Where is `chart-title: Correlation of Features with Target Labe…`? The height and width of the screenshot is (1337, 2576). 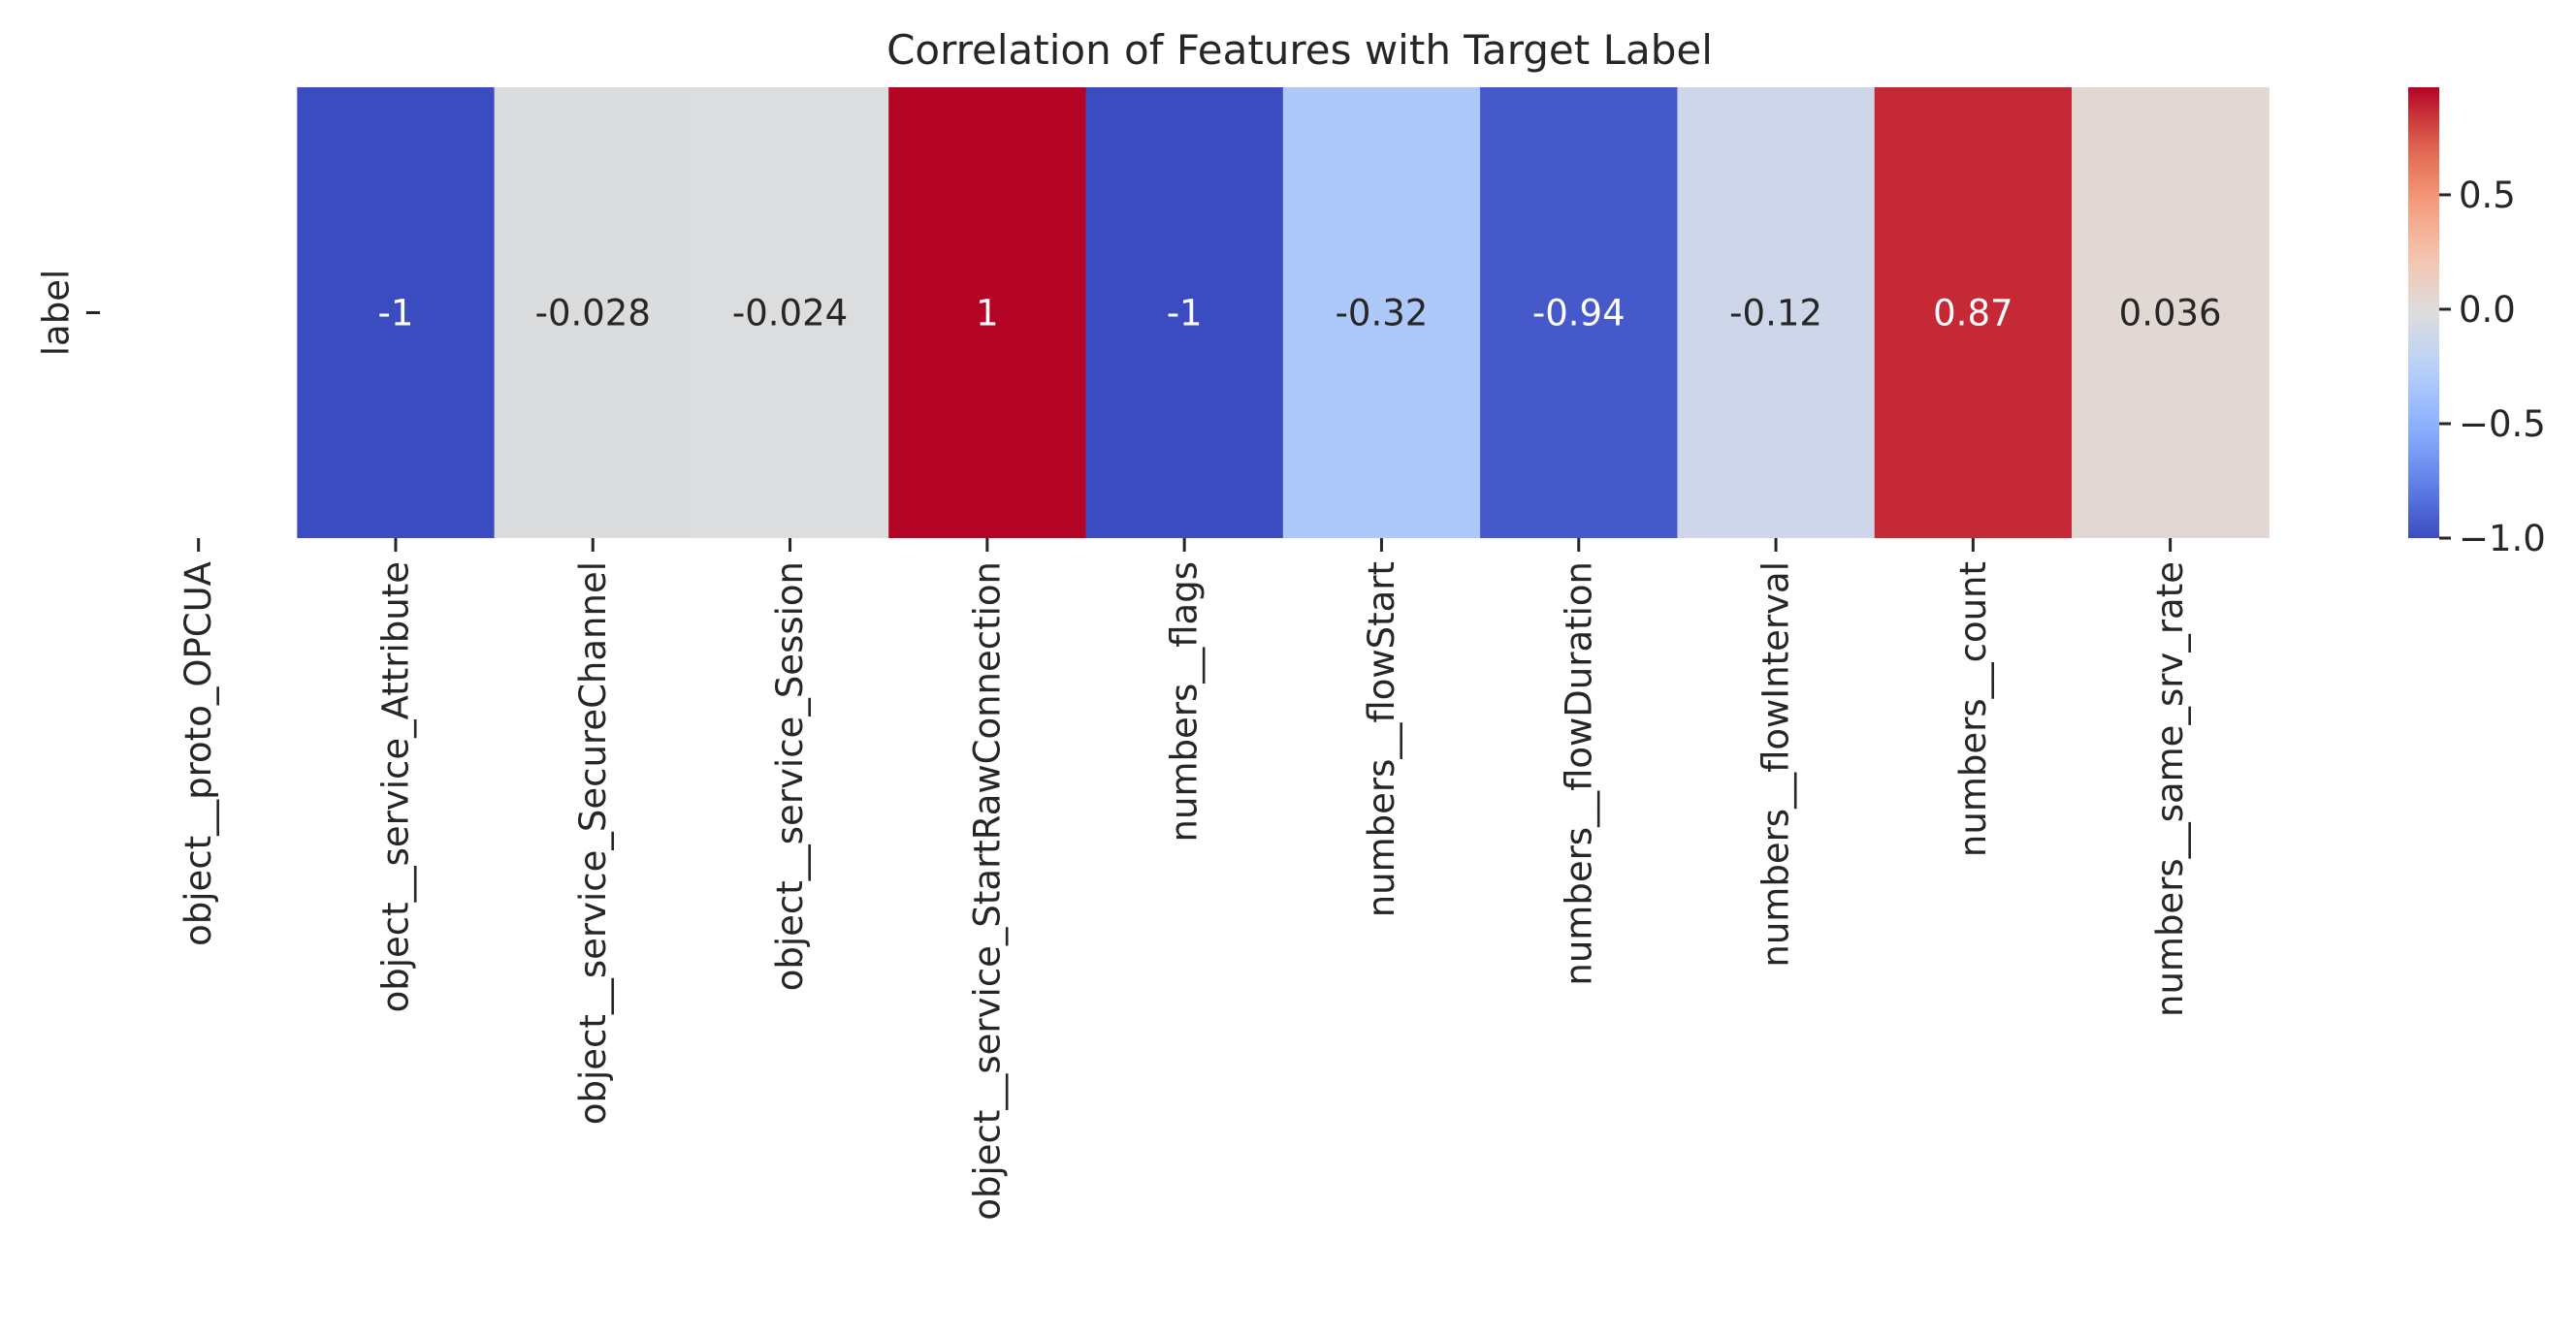
chart-title: Correlation of Features with Target Labe… is located at coordinates (1299, 50).